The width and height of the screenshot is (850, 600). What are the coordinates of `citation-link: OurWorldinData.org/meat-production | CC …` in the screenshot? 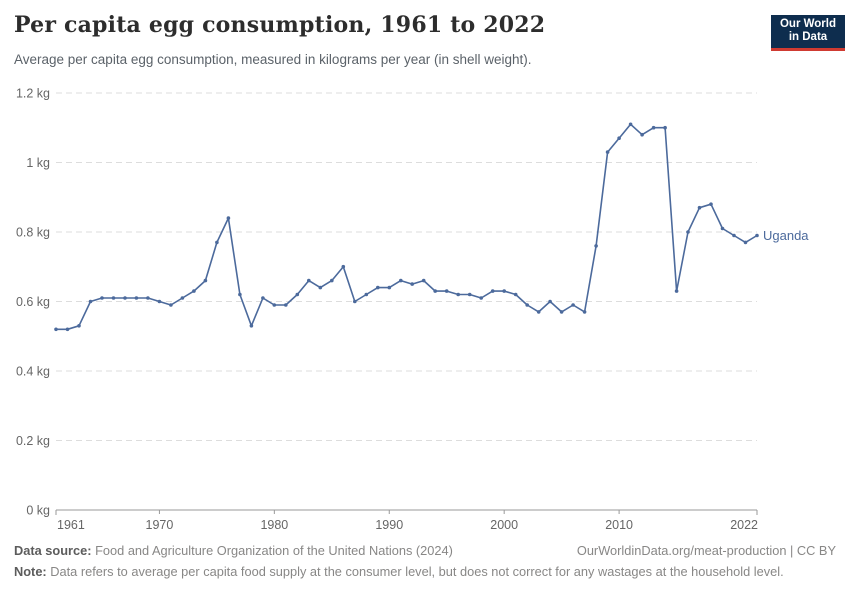 It's located at (706, 550).